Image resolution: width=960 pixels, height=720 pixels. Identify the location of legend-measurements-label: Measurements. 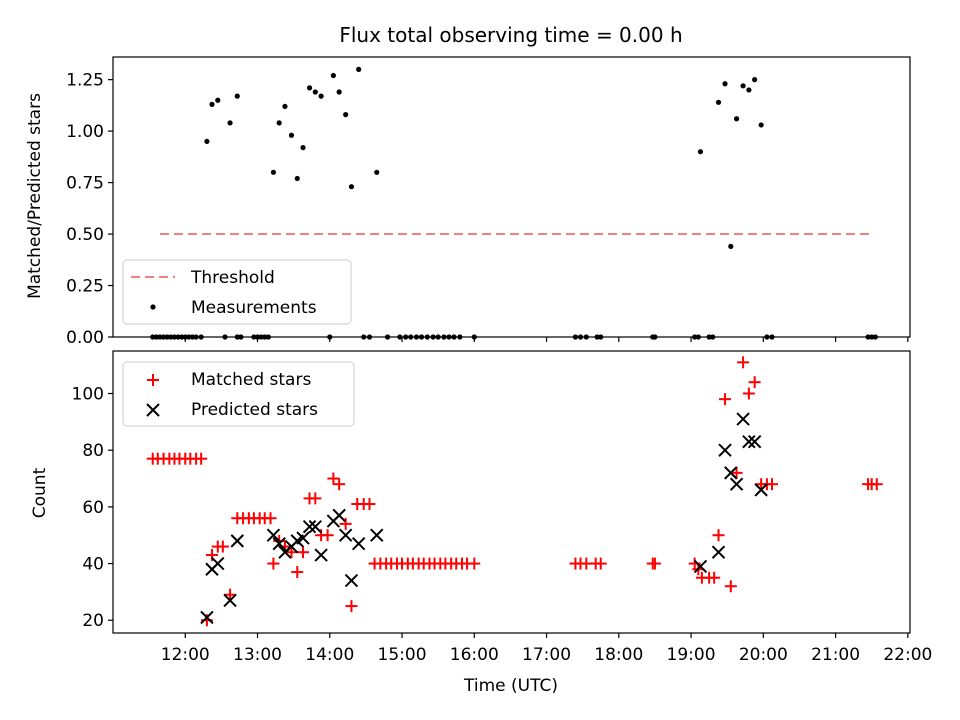
(254, 308).